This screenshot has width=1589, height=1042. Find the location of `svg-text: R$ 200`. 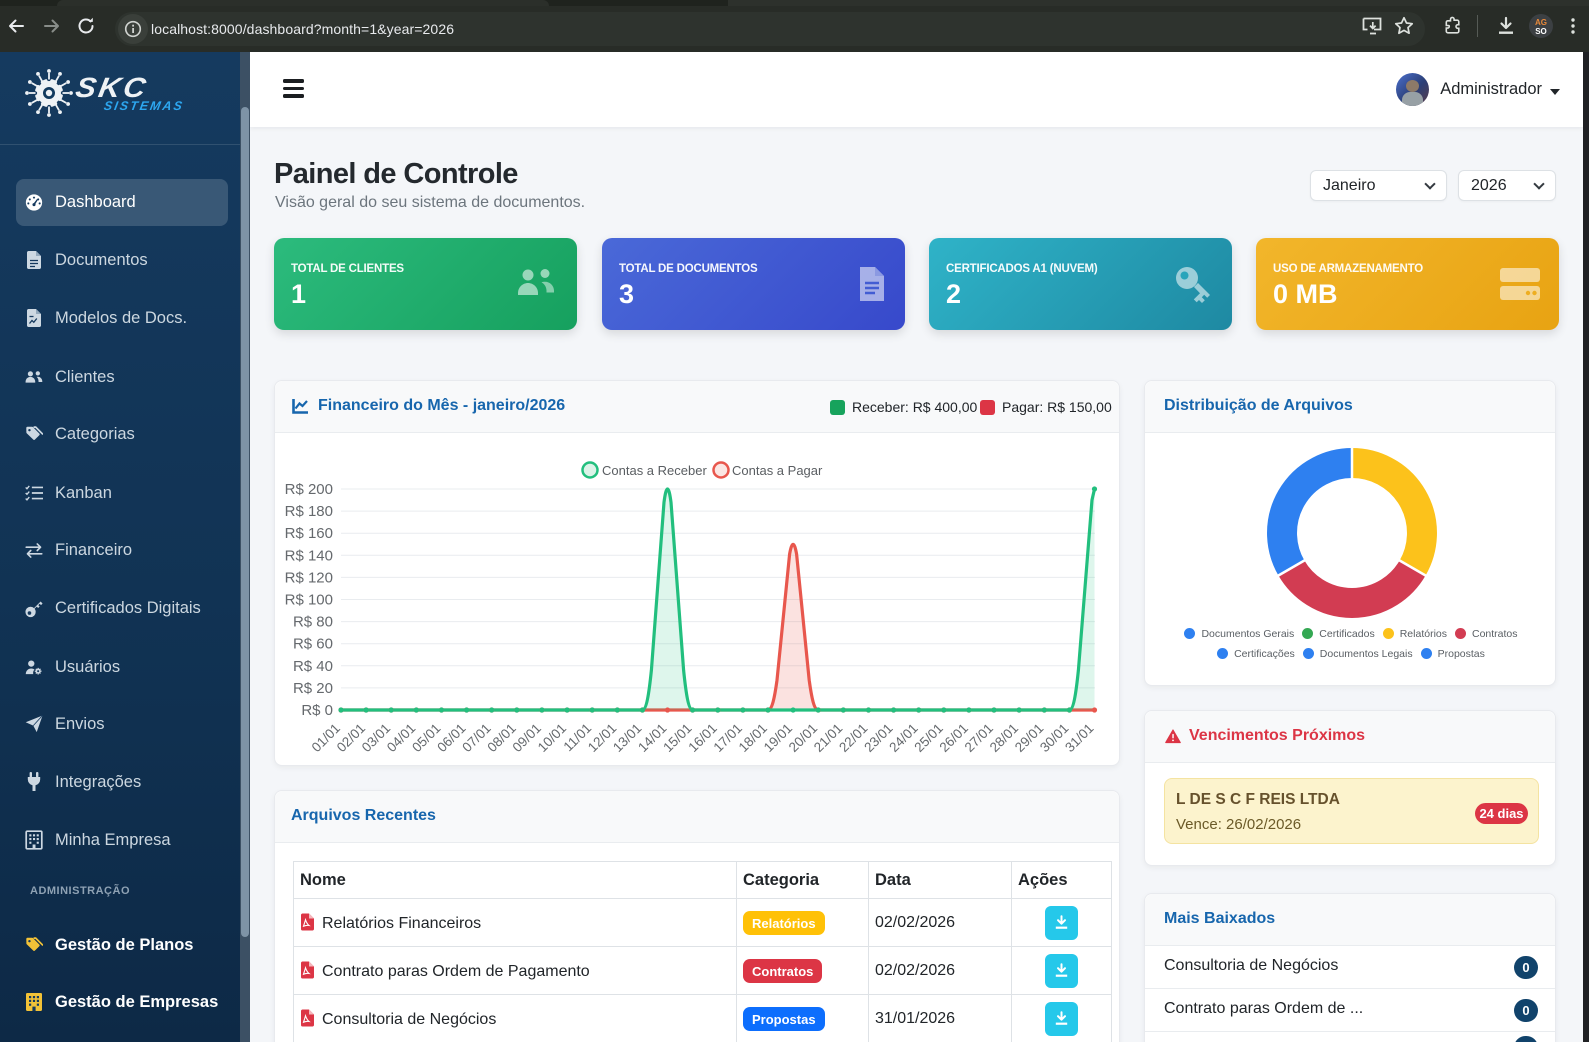

svg-text: R$ 200 is located at coordinates (309, 489).